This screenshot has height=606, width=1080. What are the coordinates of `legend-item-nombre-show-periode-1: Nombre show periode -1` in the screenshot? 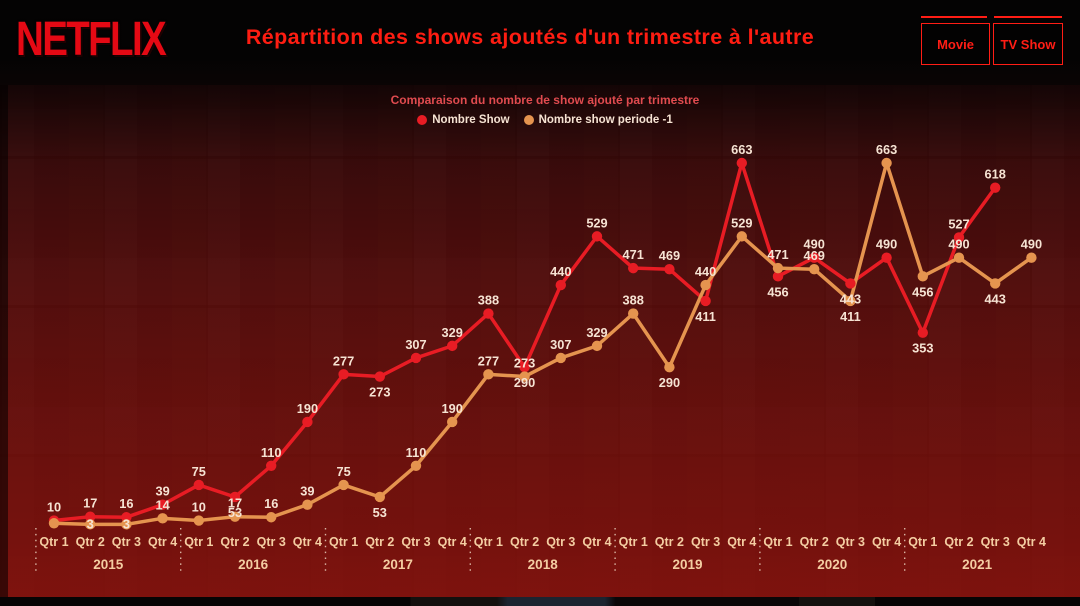 It's located at (598, 120).